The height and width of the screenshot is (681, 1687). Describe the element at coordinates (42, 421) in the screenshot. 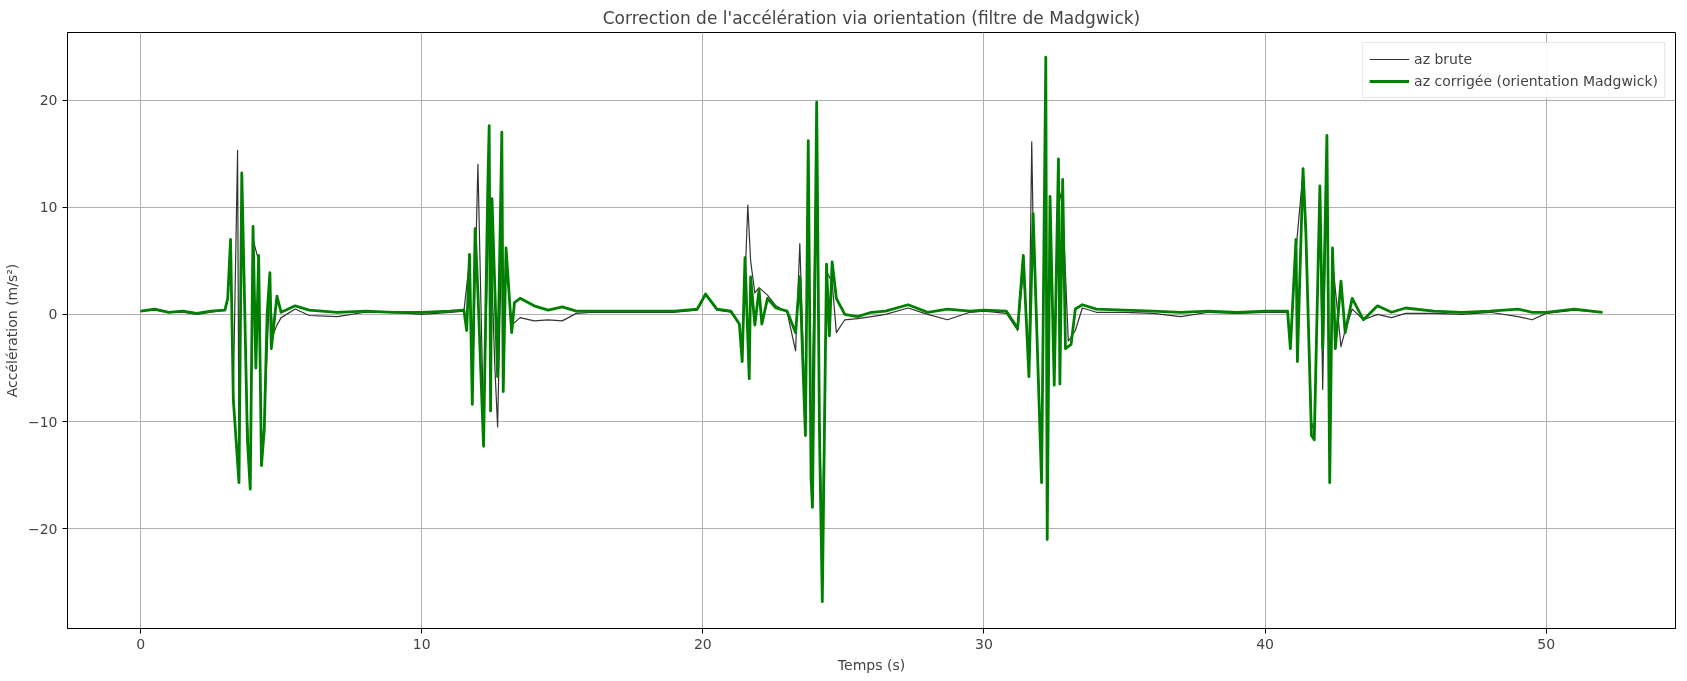

I see `y-tick-label: −10` at that location.